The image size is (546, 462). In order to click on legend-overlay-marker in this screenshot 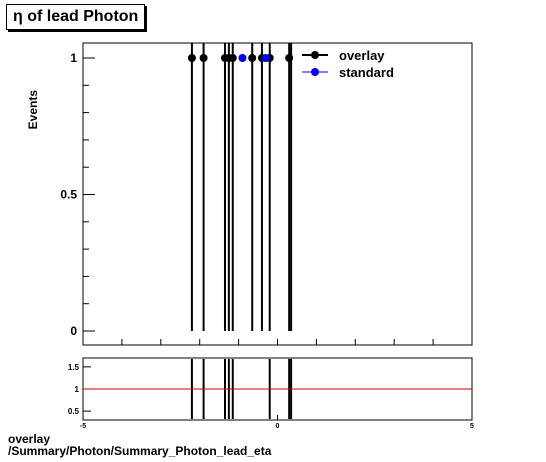, I will do `click(315, 55)`.